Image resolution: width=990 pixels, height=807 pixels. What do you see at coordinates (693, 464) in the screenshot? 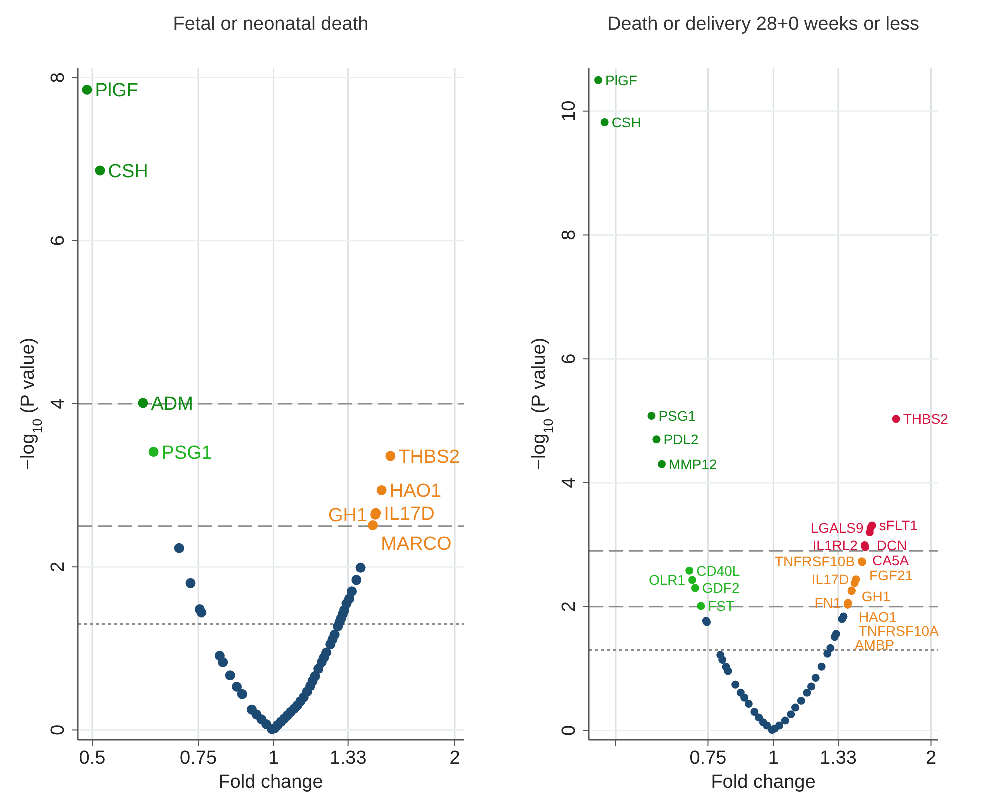
I see `data-label: MMP12` at bounding box center [693, 464].